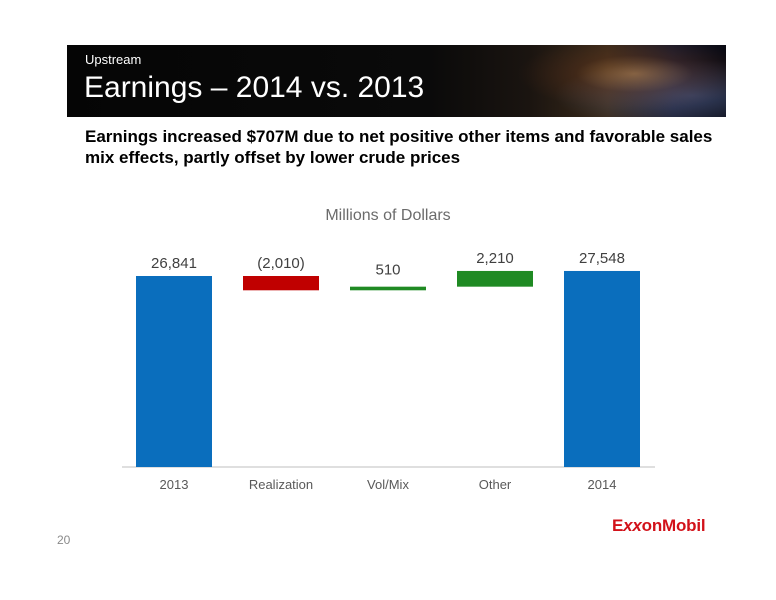 This screenshot has height=600, width=776. What do you see at coordinates (174, 371) in the screenshot?
I see `bar-2013` at bounding box center [174, 371].